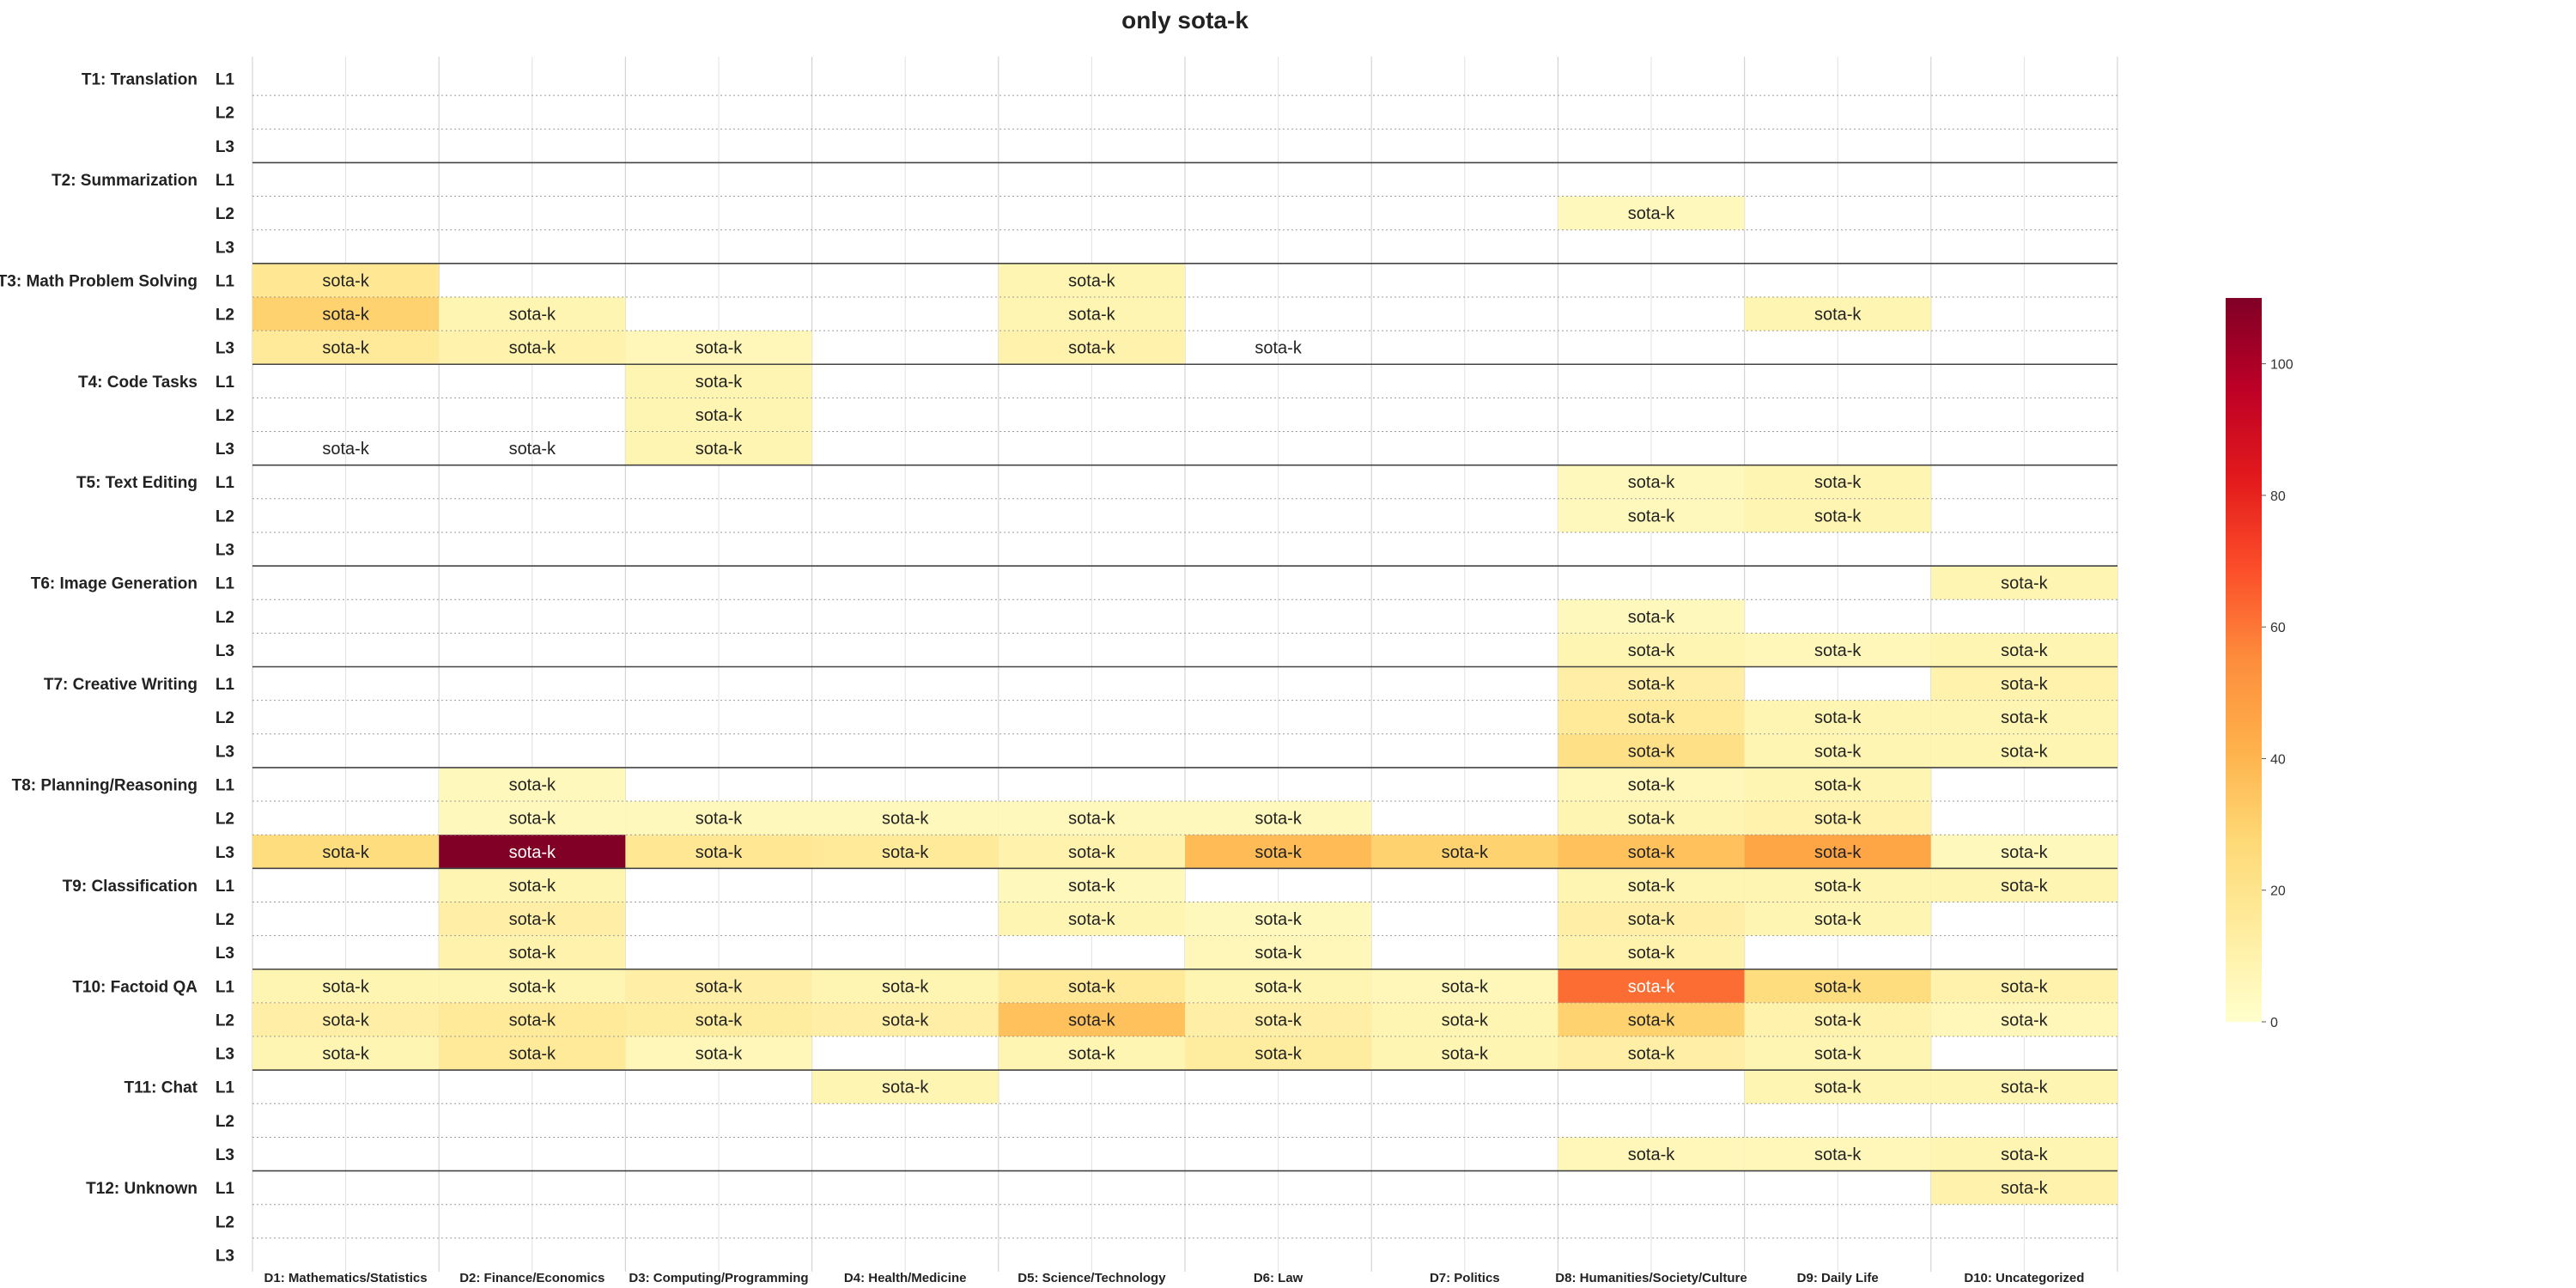 The width and height of the screenshot is (2576, 1288). Describe the element at coordinates (2278, 497) in the screenshot. I see `colorbar-tick-label: 80` at that location.